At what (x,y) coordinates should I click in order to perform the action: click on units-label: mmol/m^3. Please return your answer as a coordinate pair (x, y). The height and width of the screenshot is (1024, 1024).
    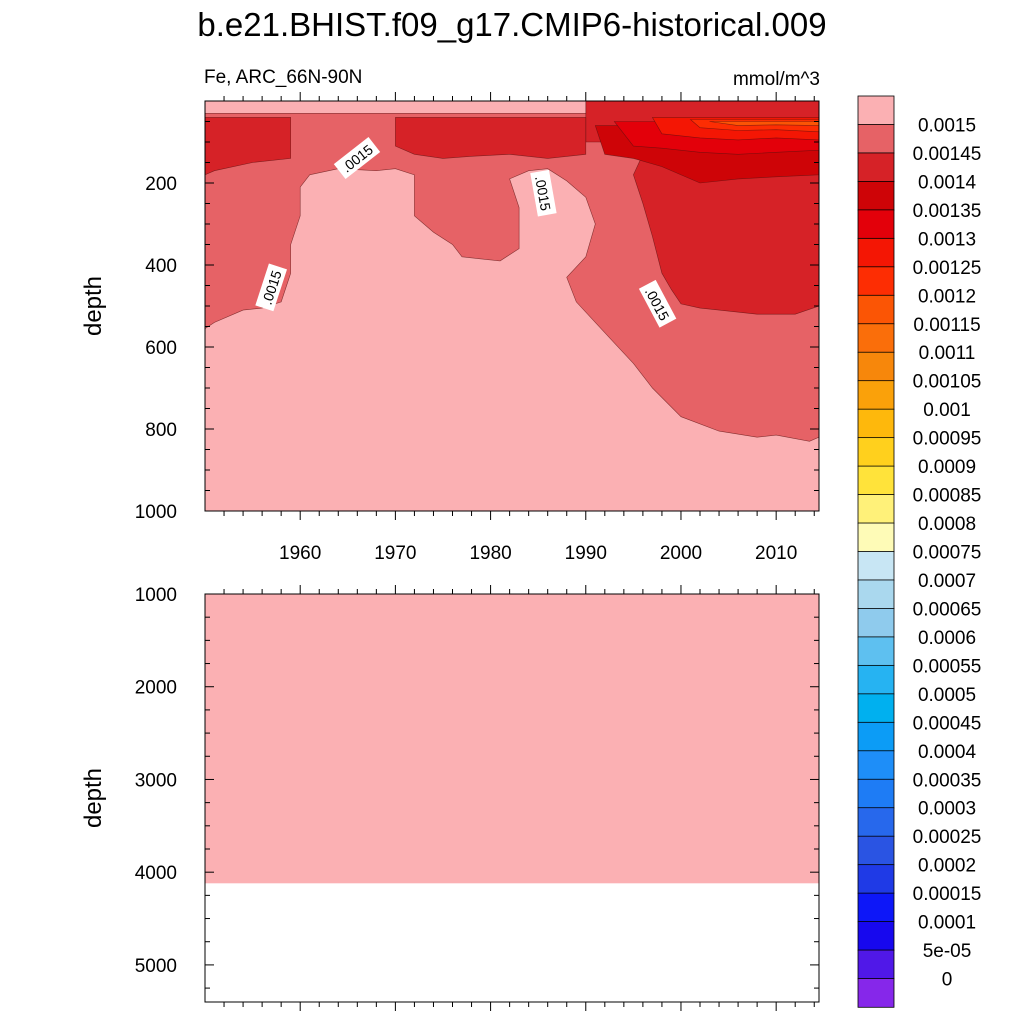
    Looking at the image, I should click on (776, 79).